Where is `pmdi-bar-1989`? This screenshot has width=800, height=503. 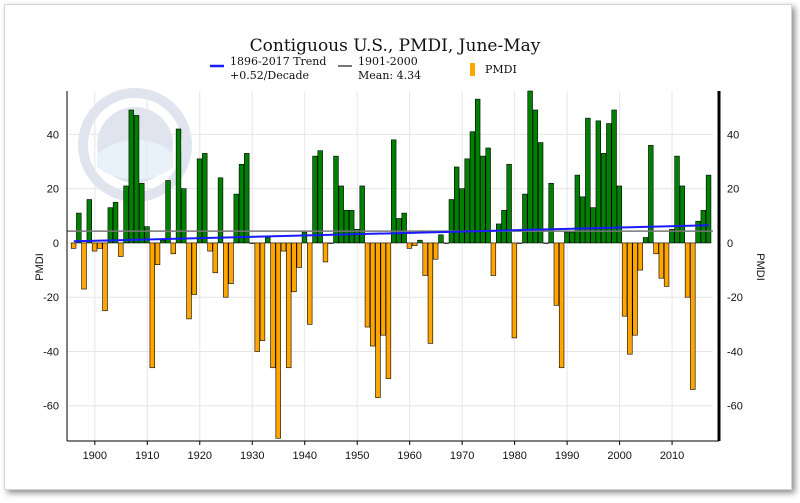 pmdi-bar-1989 is located at coordinates (561, 305).